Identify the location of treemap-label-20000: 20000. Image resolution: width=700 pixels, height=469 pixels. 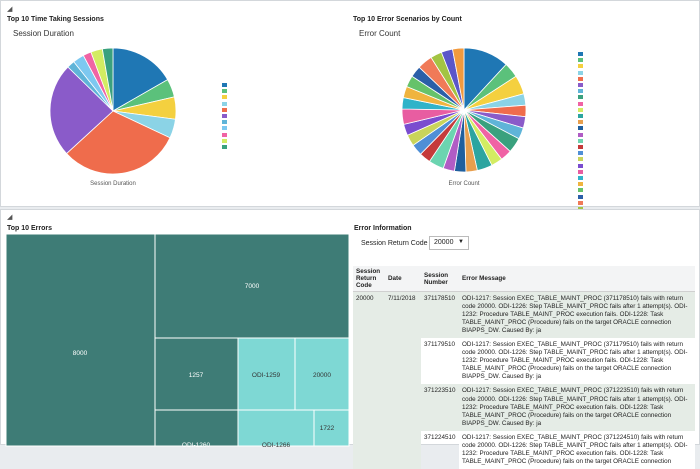
(322, 375).